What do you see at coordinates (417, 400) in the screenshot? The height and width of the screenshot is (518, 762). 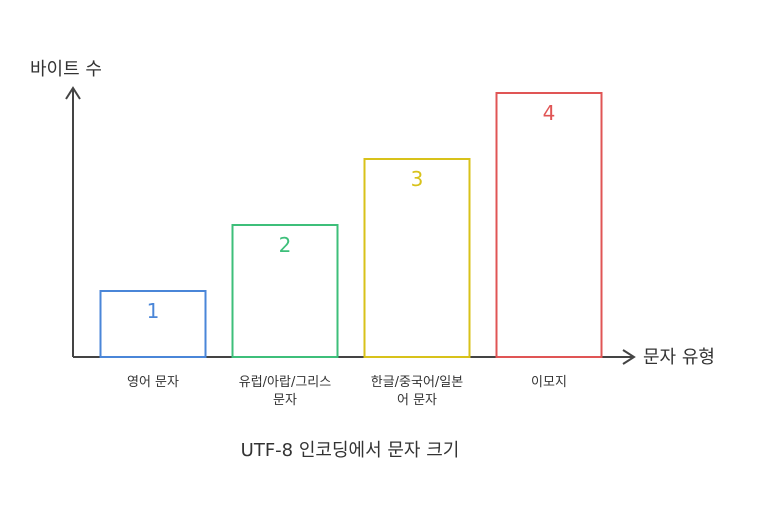 I see `category-label-3-line-2: 어 문자` at bounding box center [417, 400].